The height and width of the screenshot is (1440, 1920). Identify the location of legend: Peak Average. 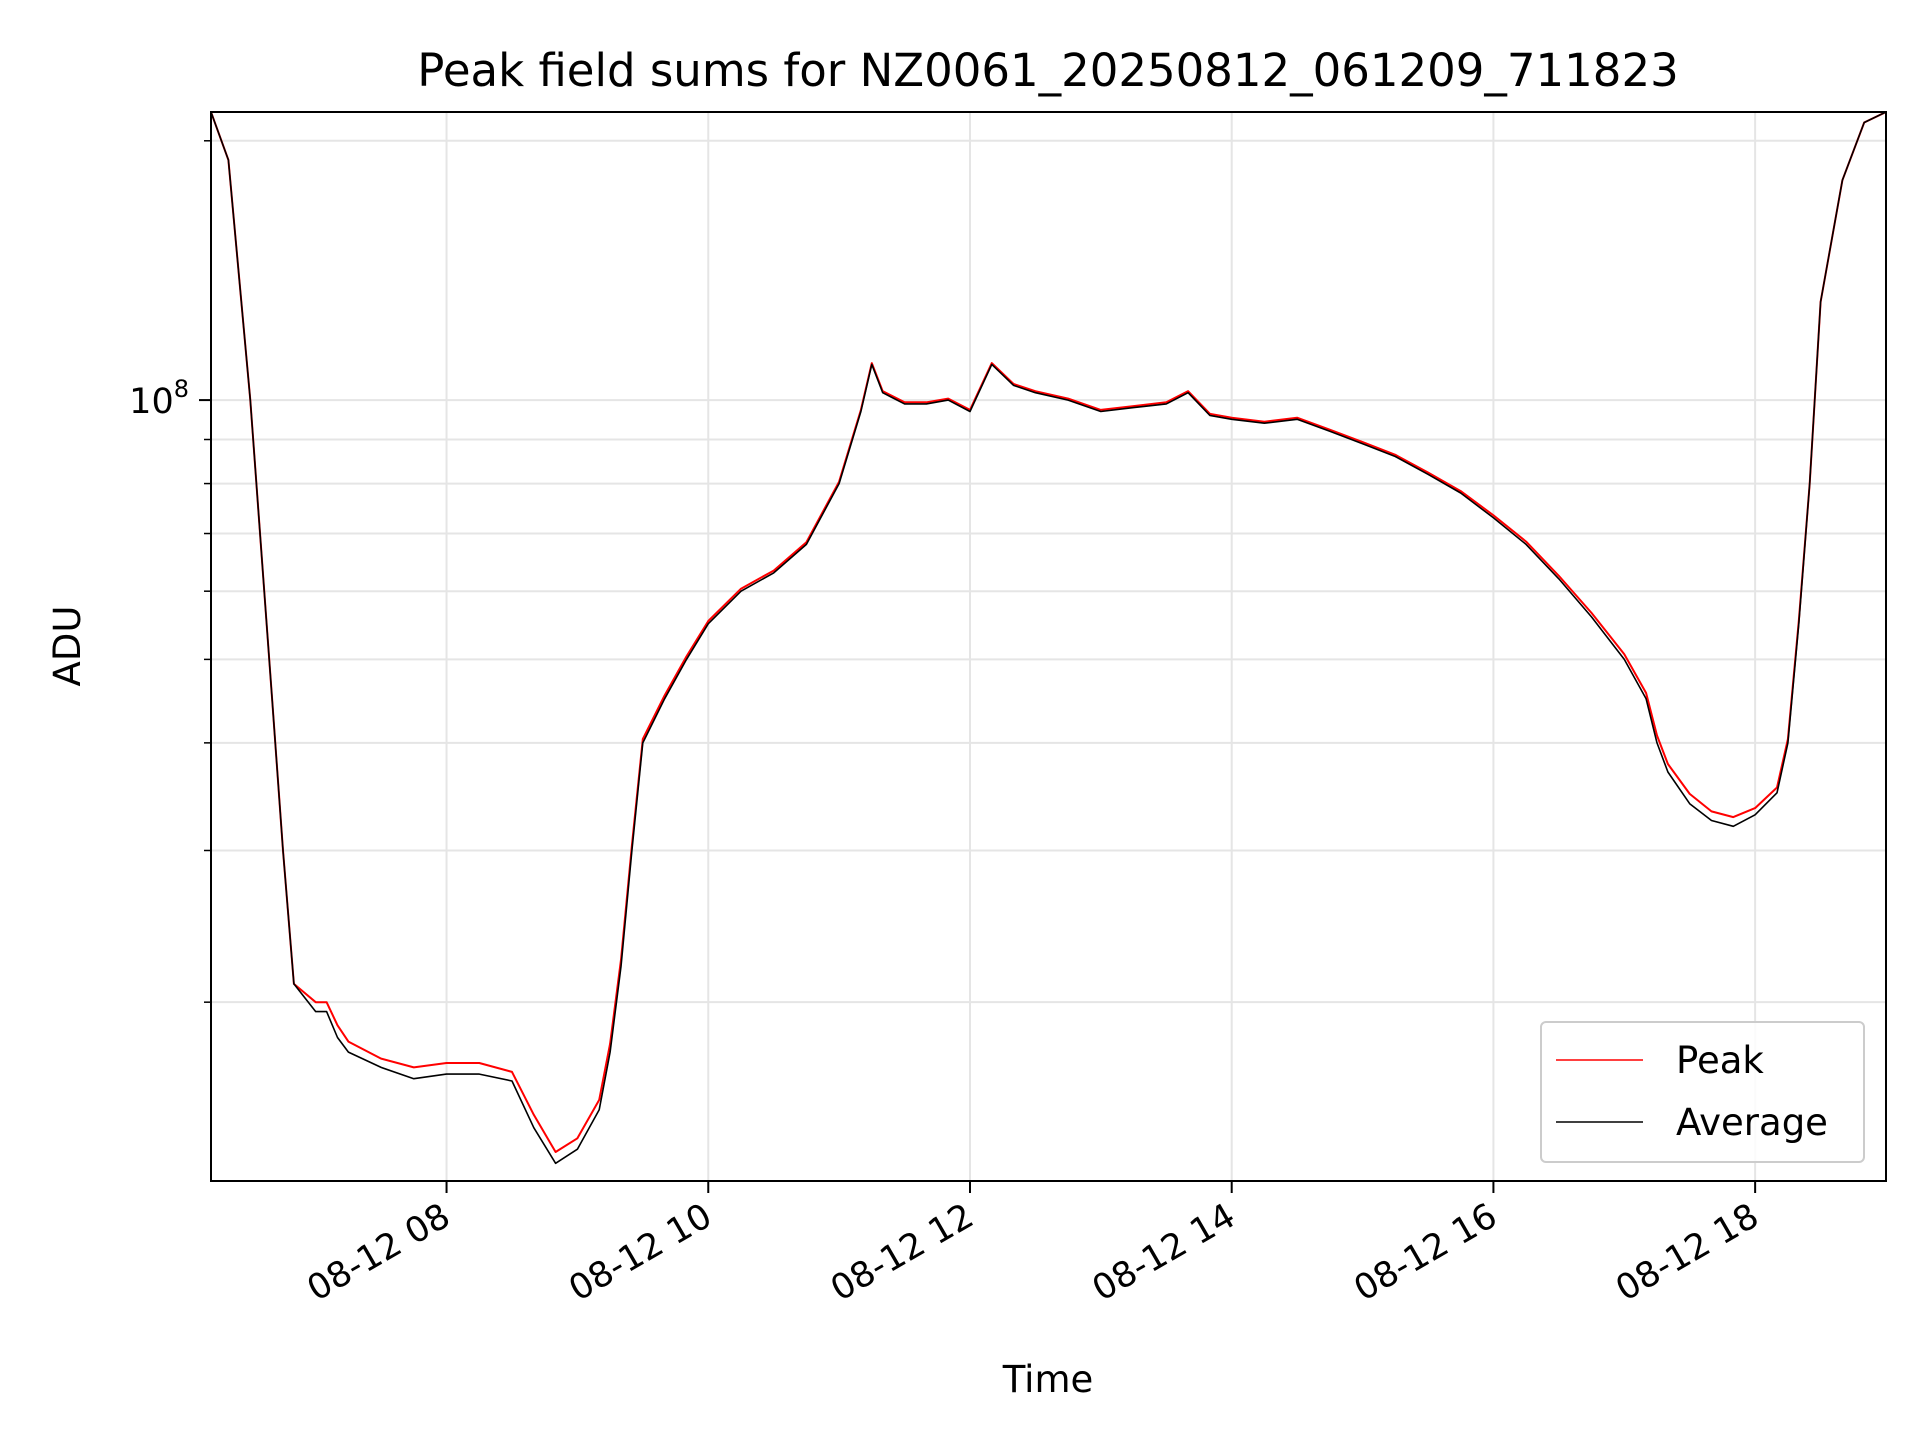
(1702, 1092).